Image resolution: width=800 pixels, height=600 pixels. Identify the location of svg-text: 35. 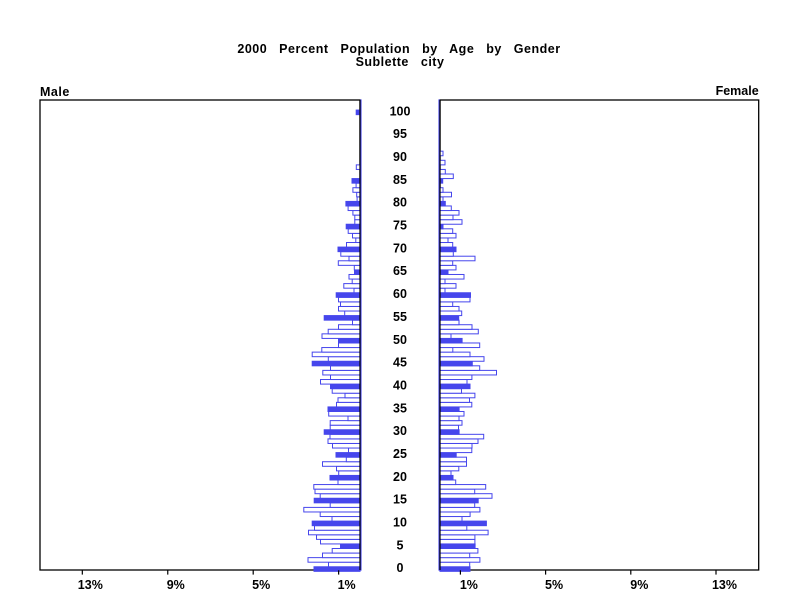
(400, 408).